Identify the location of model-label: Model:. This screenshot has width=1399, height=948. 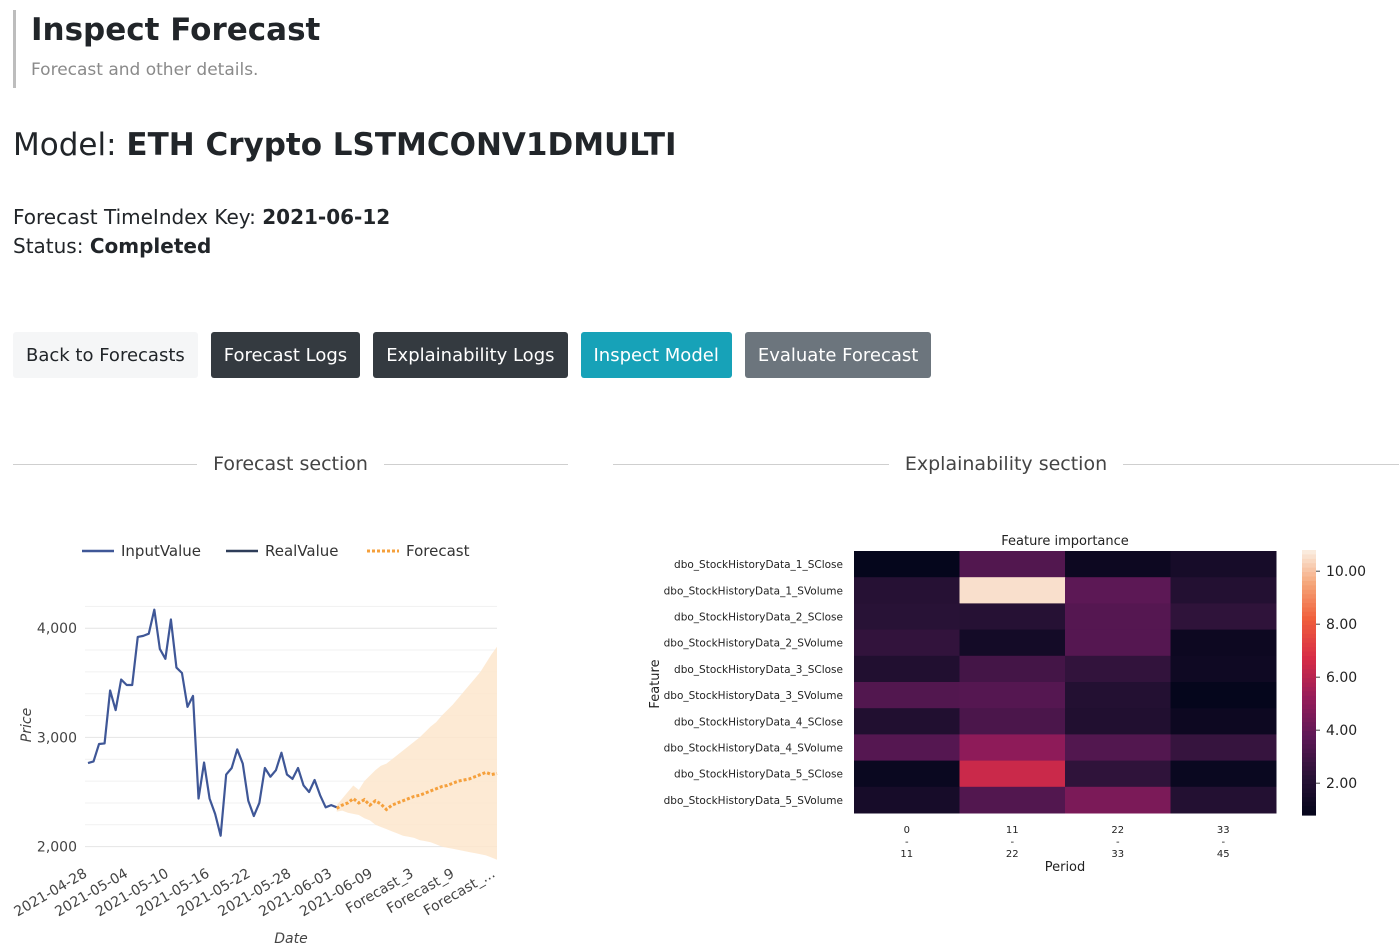
(65, 145).